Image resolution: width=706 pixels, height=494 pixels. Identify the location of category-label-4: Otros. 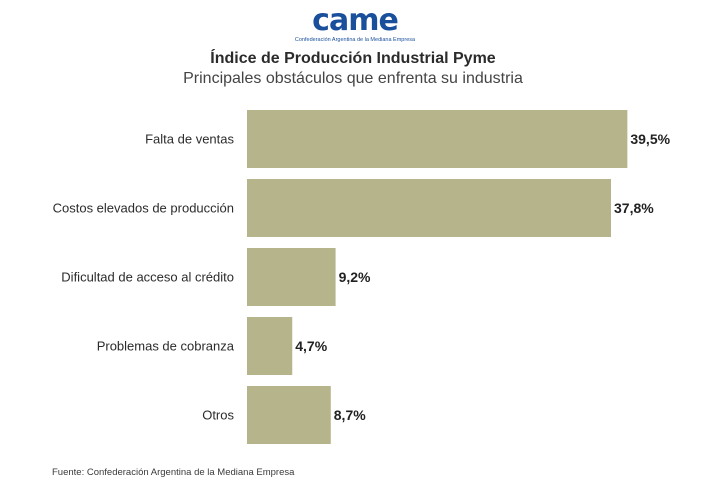
(218, 415).